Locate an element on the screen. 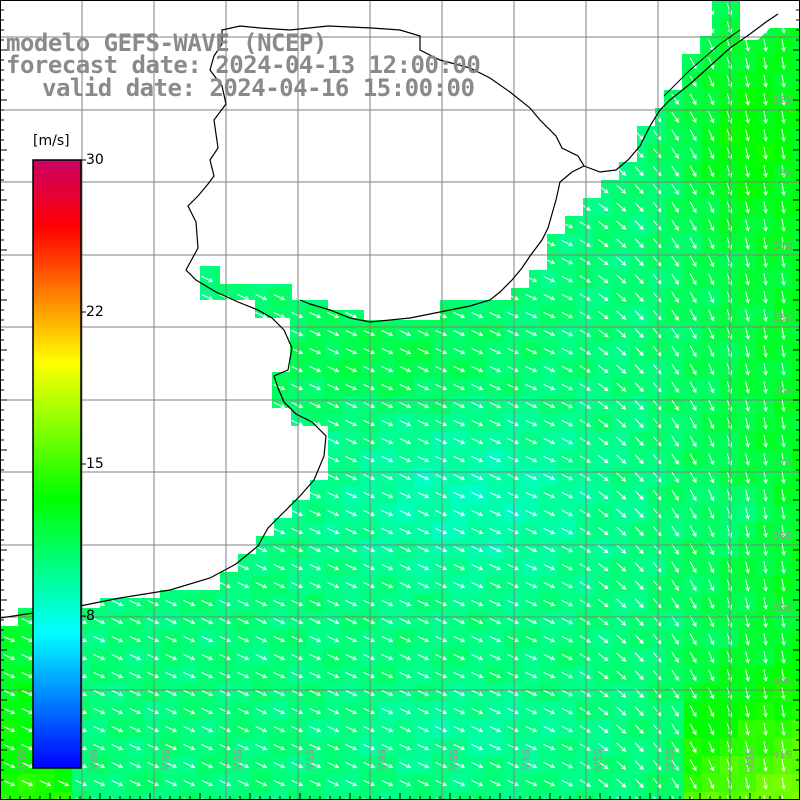 Image resolution: width=800 pixels, height=800 pixels. lon-label: 61W is located at coordinates (20, 760).